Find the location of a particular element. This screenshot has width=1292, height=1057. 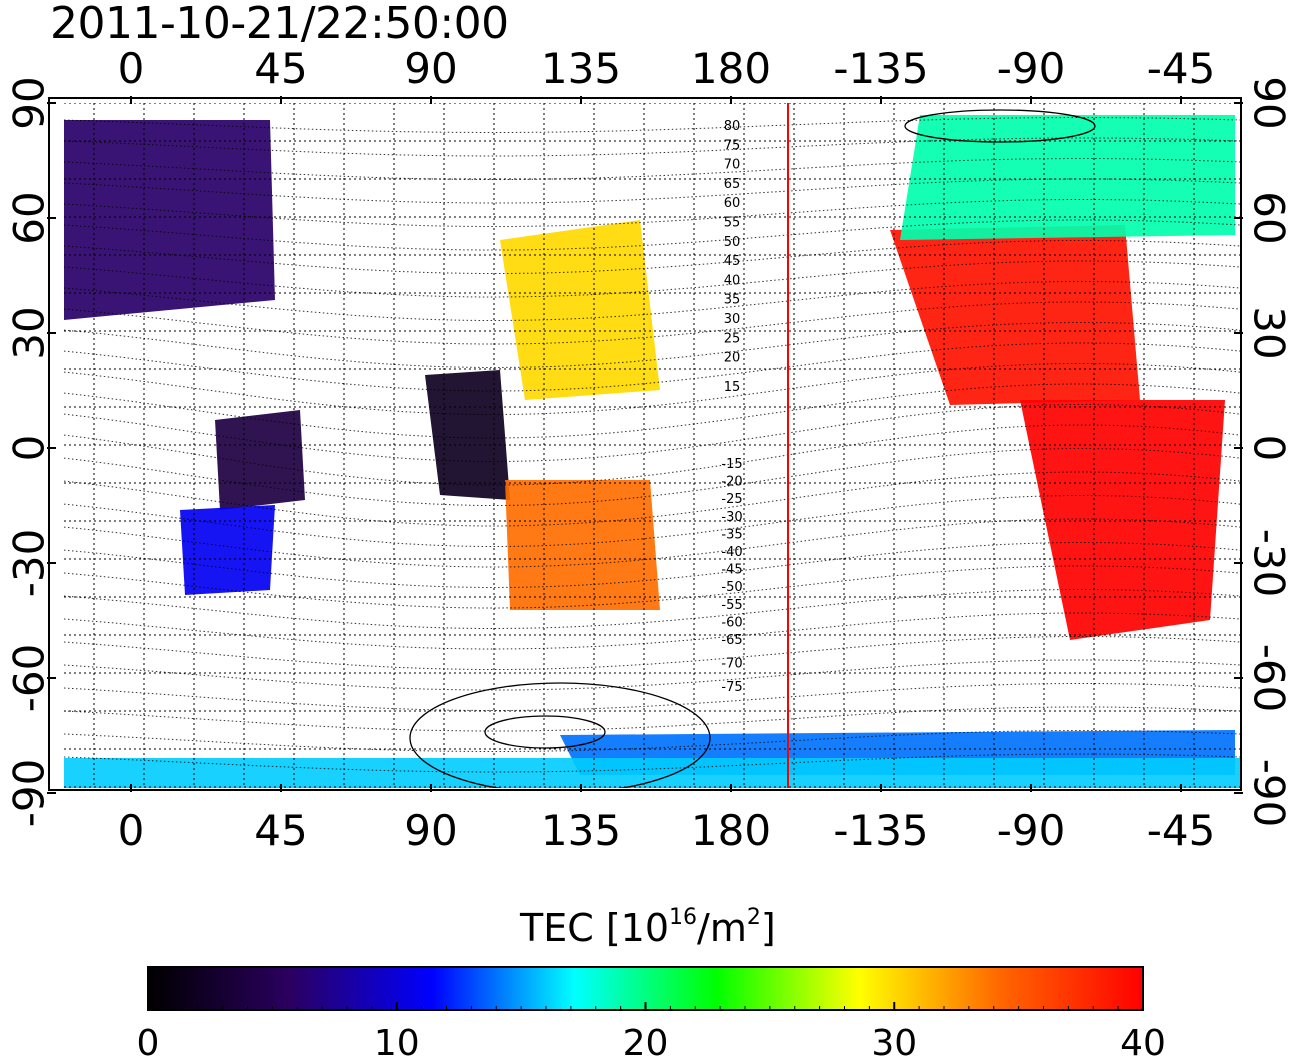

x-tick-label-bottom: -45 is located at coordinates (1181, 830).